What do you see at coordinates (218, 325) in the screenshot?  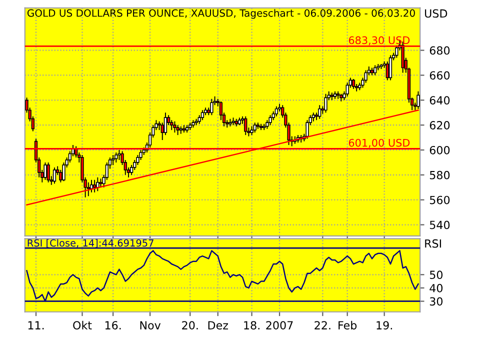 I see `x-tick-label: Dez` at bounding box center [218, 325].